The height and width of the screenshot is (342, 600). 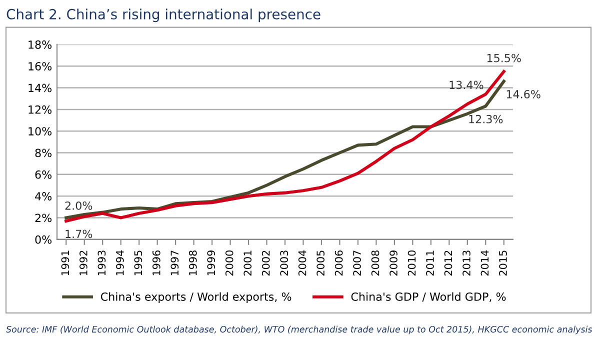 What do you see at coordinates (43, 153) in the screenshot?
I see `y-tick-label: 8%` at bounding box center [43, 153].